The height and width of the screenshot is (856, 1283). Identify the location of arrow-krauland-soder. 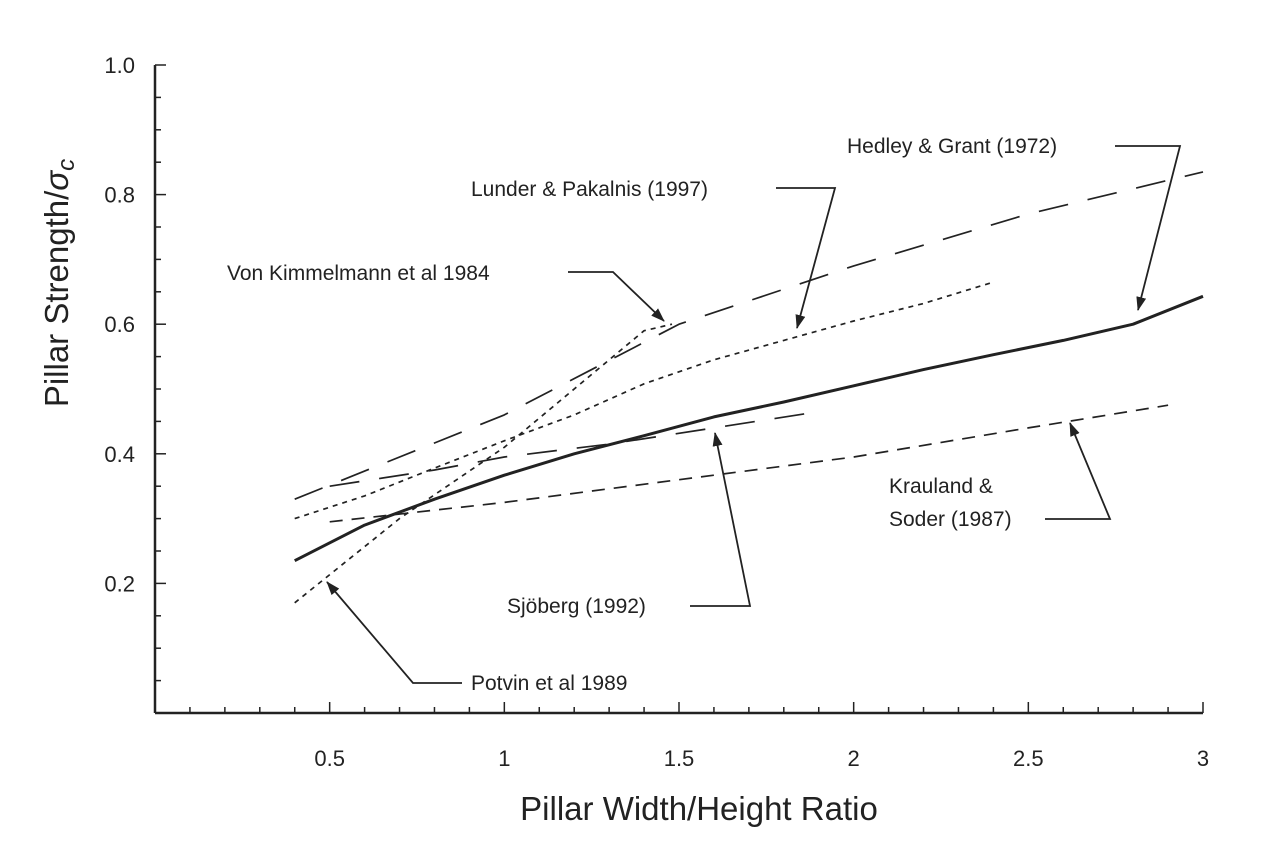
(1078, 471).